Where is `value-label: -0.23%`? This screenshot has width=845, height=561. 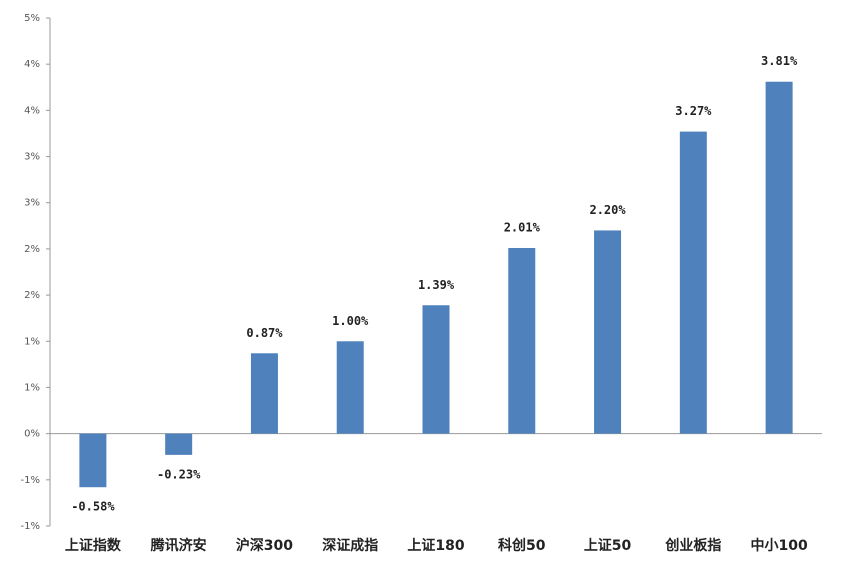 value-label: -0.23% is located at coordinates (179, 474).